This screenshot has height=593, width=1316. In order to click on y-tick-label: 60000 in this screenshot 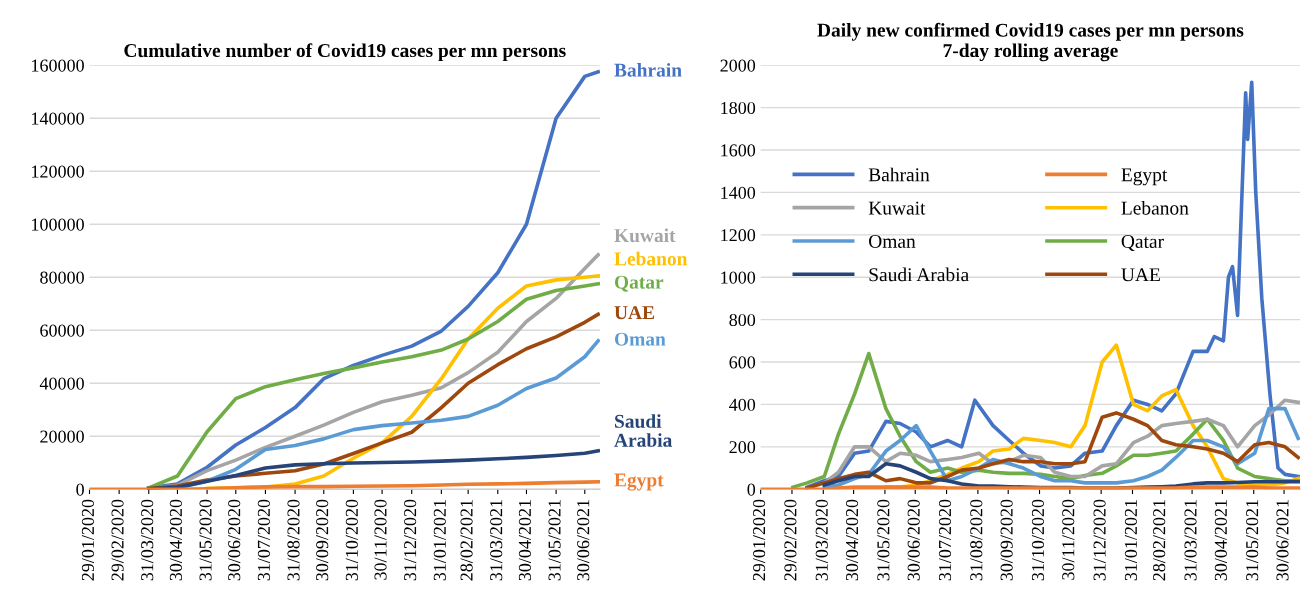, I will do `click(62, 330)`.